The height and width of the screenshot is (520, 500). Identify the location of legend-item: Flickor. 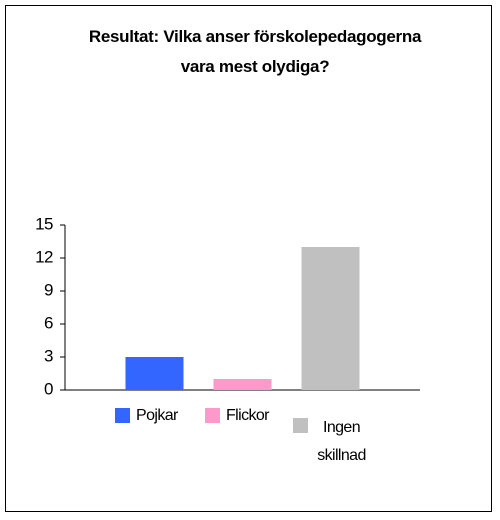
(247, 416).